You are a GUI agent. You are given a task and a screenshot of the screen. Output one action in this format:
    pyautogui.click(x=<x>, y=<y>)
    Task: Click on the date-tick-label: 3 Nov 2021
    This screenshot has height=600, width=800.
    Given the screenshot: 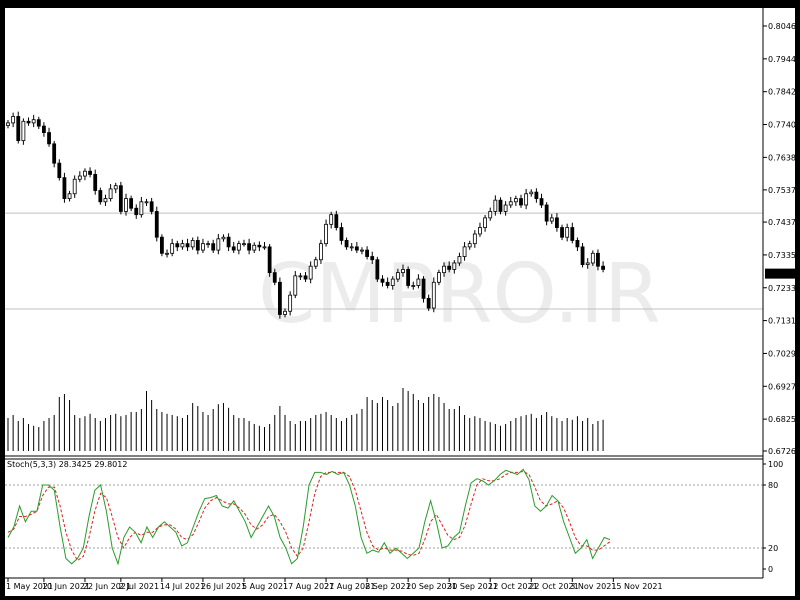 What is the action you would take?
    pyautogui.click(x=593, y=586)
    